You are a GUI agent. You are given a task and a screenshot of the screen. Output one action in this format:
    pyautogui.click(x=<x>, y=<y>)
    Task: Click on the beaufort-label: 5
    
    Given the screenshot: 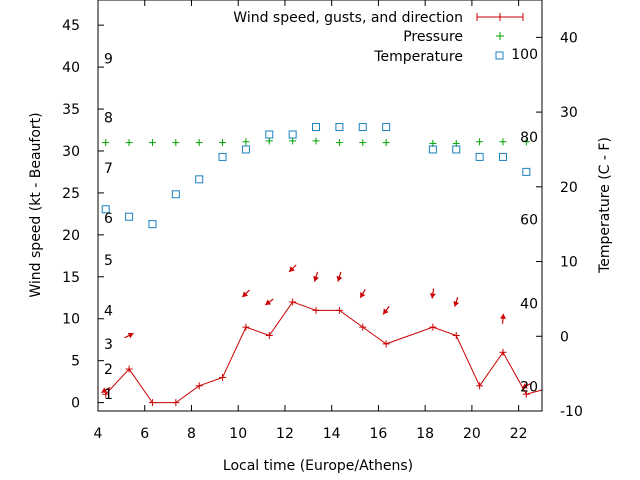 What is the action you would take?
    pyautogui.click(x=108, y=261)
    